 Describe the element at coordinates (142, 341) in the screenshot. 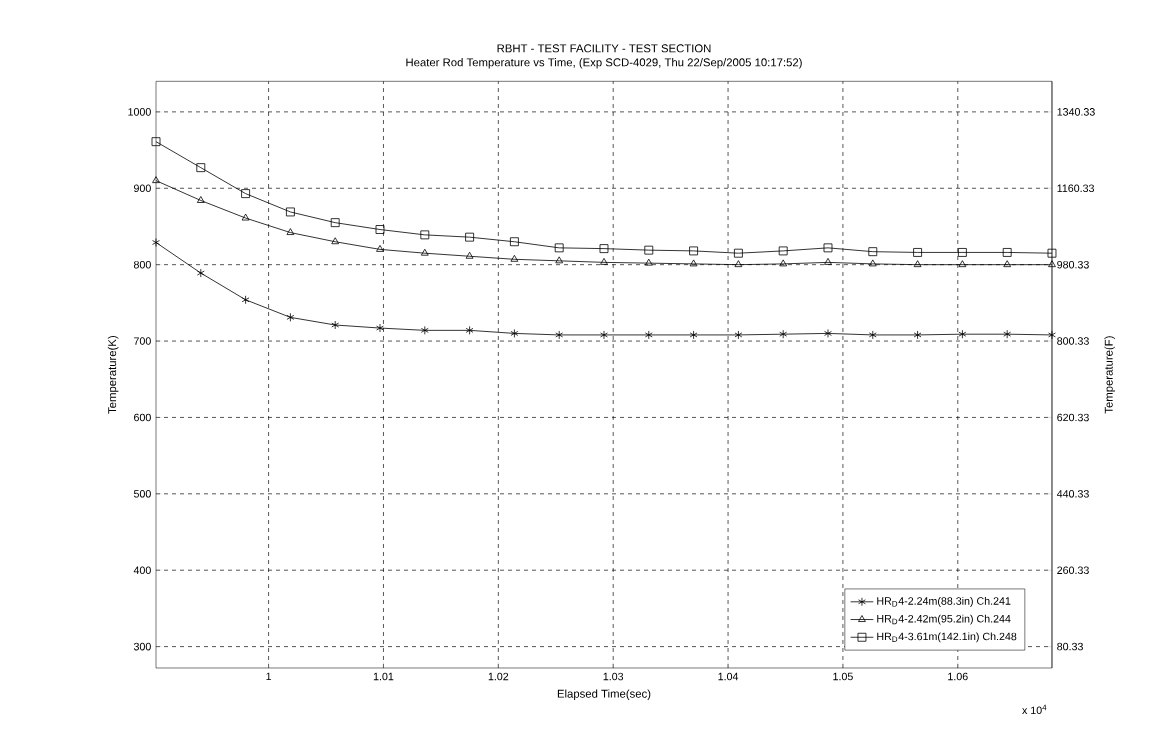

I see `y-tick-label: 700` at that location.